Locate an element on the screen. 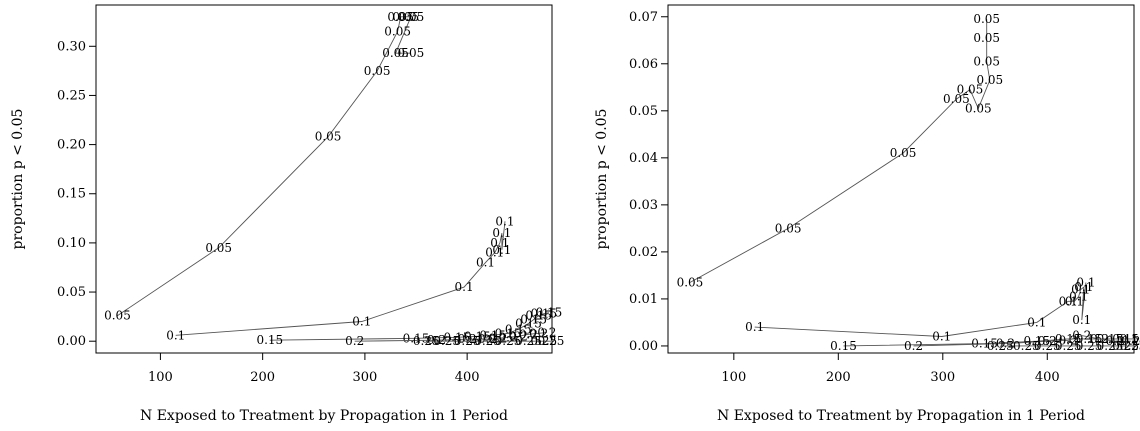 This screenshot has width=1140, height=431. y-axis: 0.00 0.05 0.10 0.15 0.20 0.25 0.30 is located at coordinates (76, 194).